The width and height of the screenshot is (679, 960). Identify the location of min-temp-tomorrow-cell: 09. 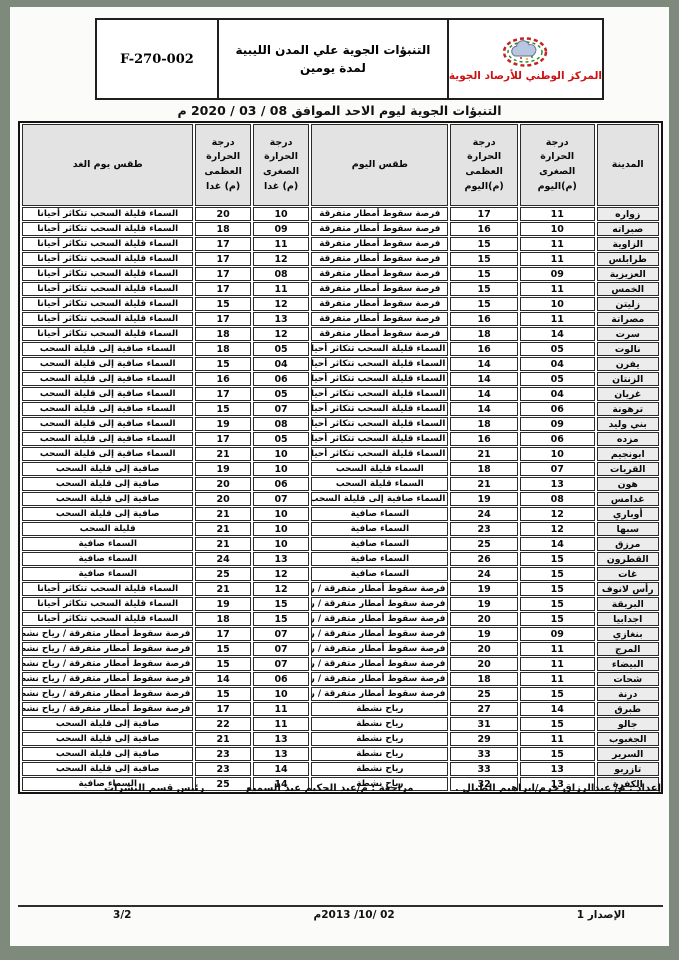
(281, 229).